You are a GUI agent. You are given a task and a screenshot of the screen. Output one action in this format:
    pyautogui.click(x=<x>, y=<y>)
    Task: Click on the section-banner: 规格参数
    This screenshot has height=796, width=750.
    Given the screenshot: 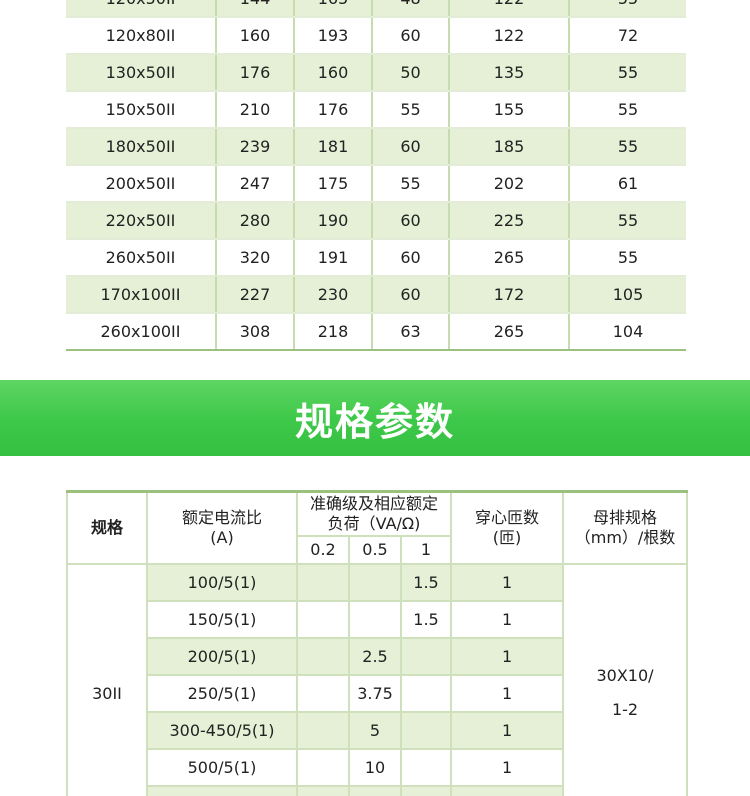 What is the action you would take?
    pyautogui.click(x=375, y=418)
    